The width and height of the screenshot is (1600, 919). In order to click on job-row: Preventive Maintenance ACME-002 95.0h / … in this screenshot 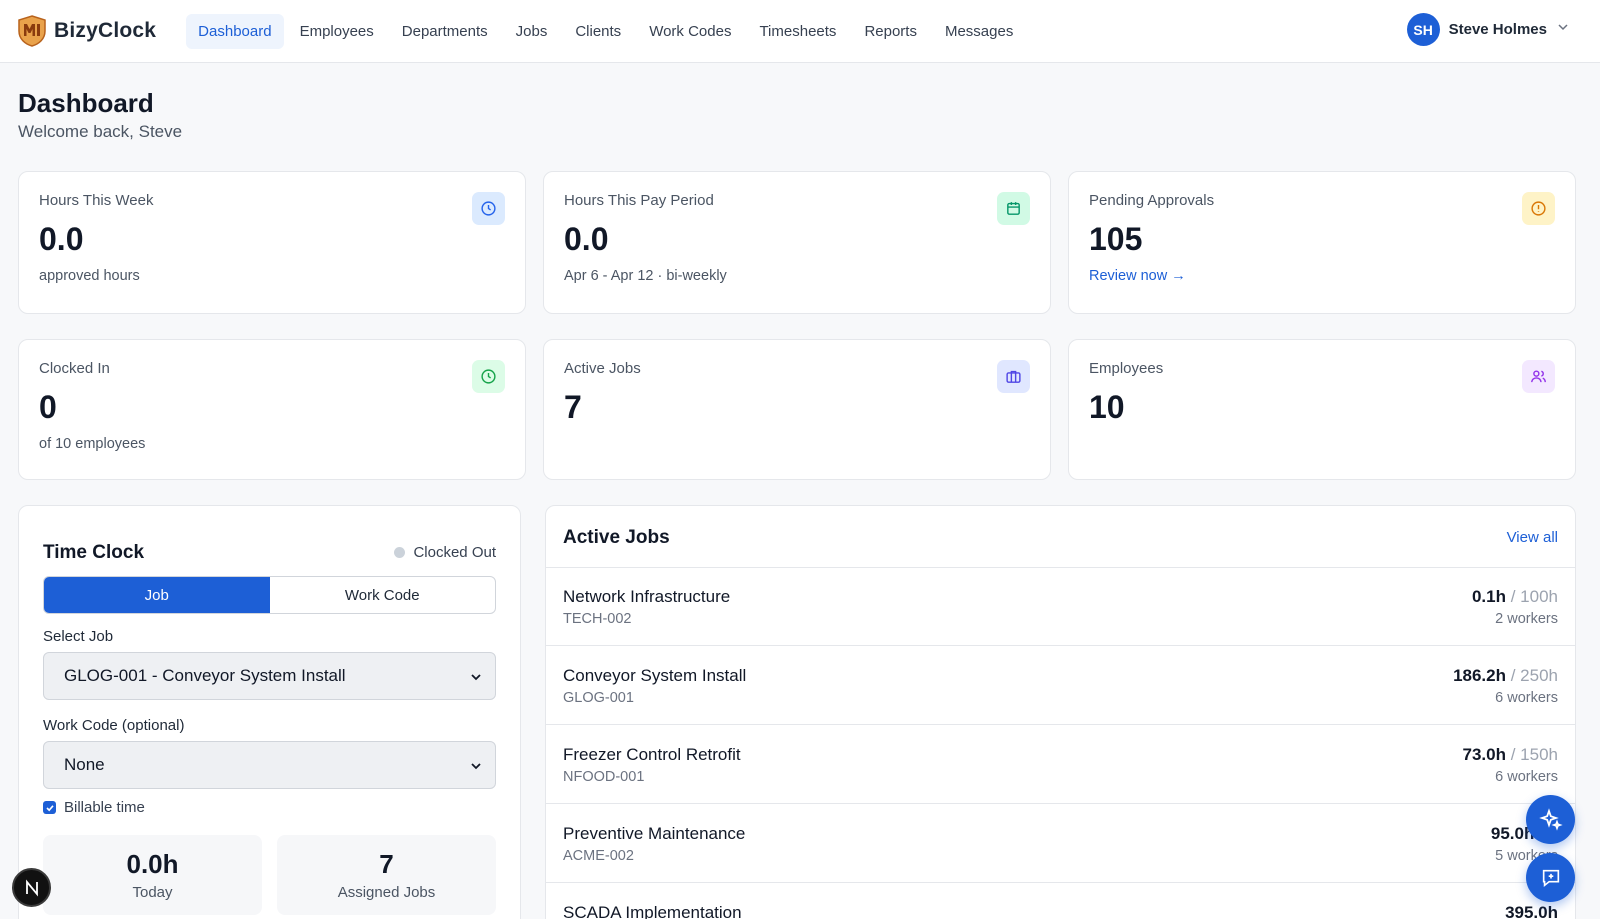, I will do `click(1060, 844)`.